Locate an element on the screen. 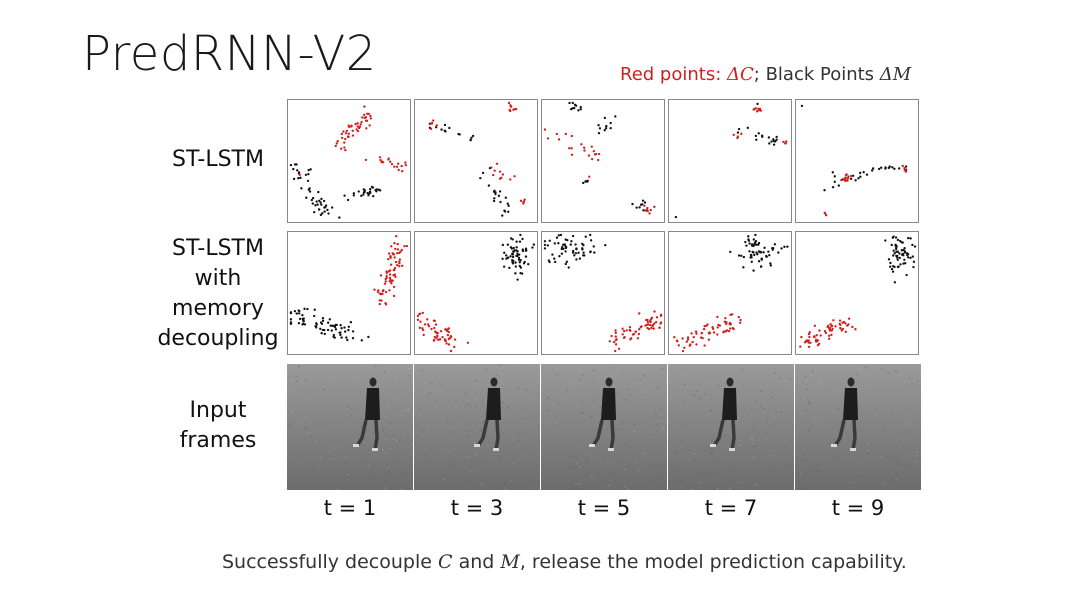 Image resolution: width=1080 pixels, height=608 pixels. time-label: t = 5 is located at coordinates (604, 508).